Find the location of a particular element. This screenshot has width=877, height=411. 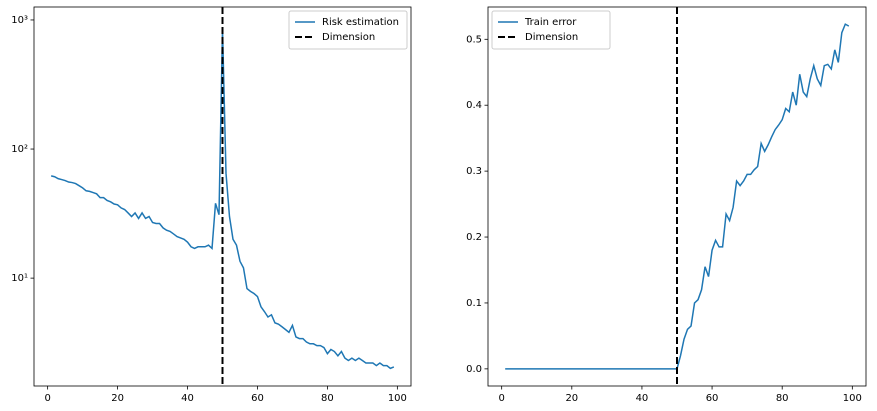

y-tick-label: 0.4 is located at coordinates (474, 105).